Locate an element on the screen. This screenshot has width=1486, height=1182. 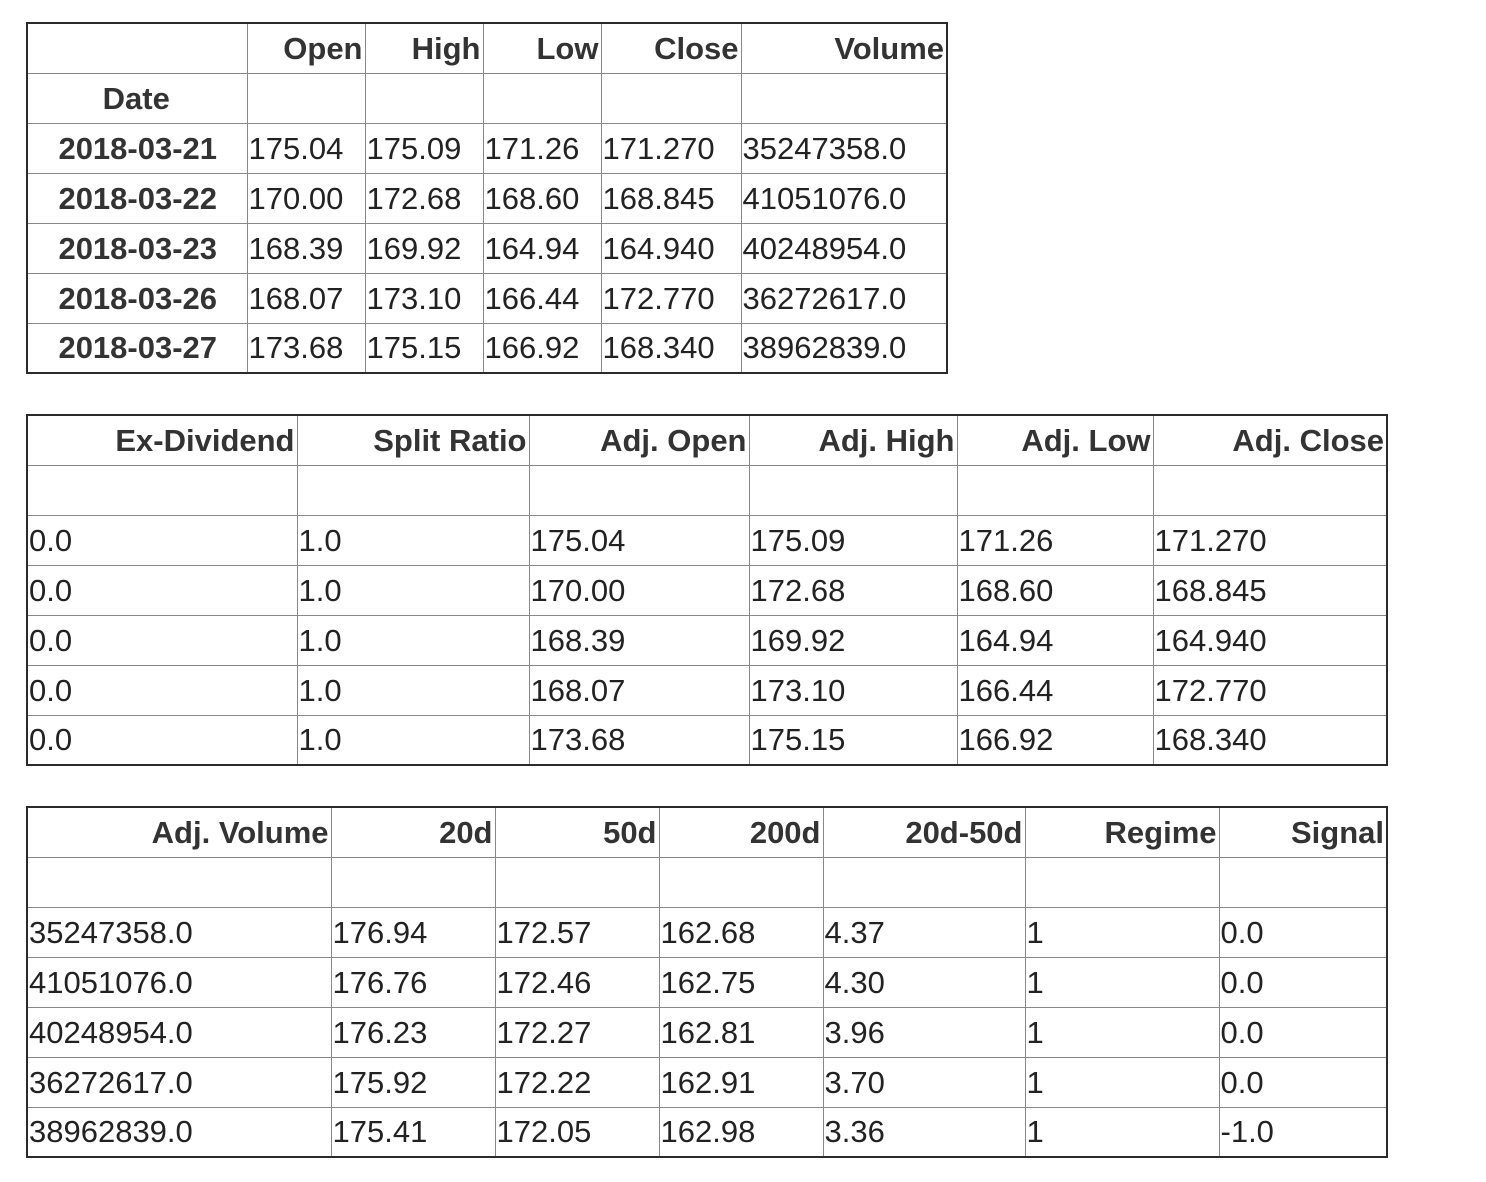
column-header: Adj. Low is located at coordinates (1055, 440).